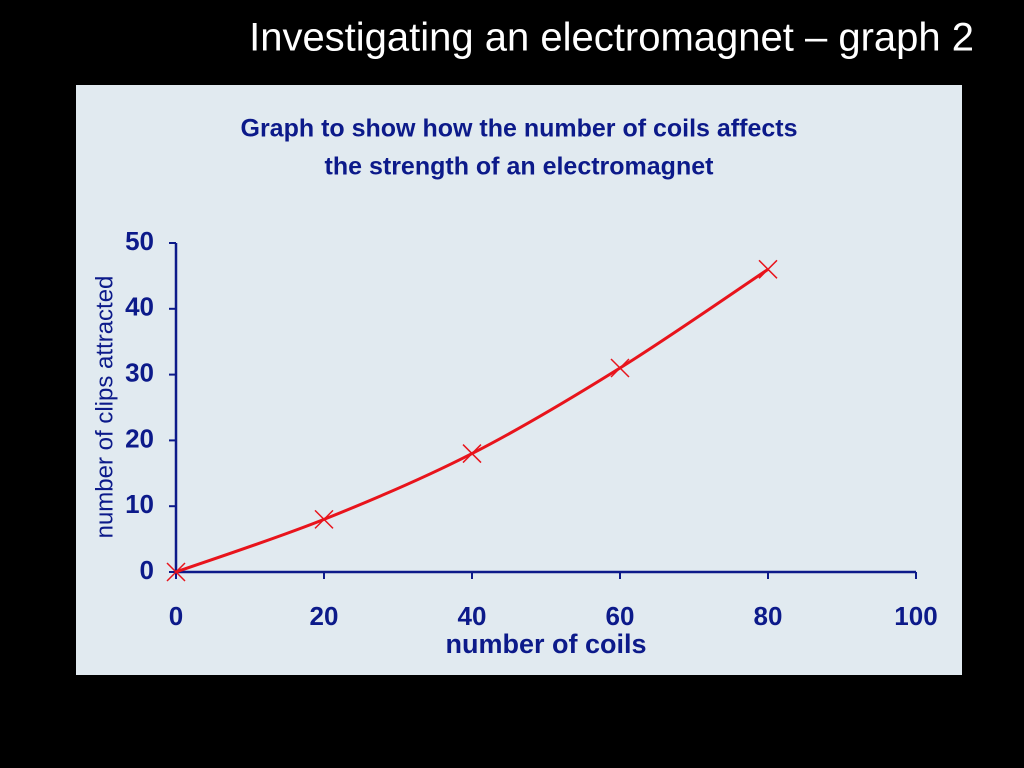 The image size is (1024, 768). I want to click on y-tick-label: 50, so click(139, 241).